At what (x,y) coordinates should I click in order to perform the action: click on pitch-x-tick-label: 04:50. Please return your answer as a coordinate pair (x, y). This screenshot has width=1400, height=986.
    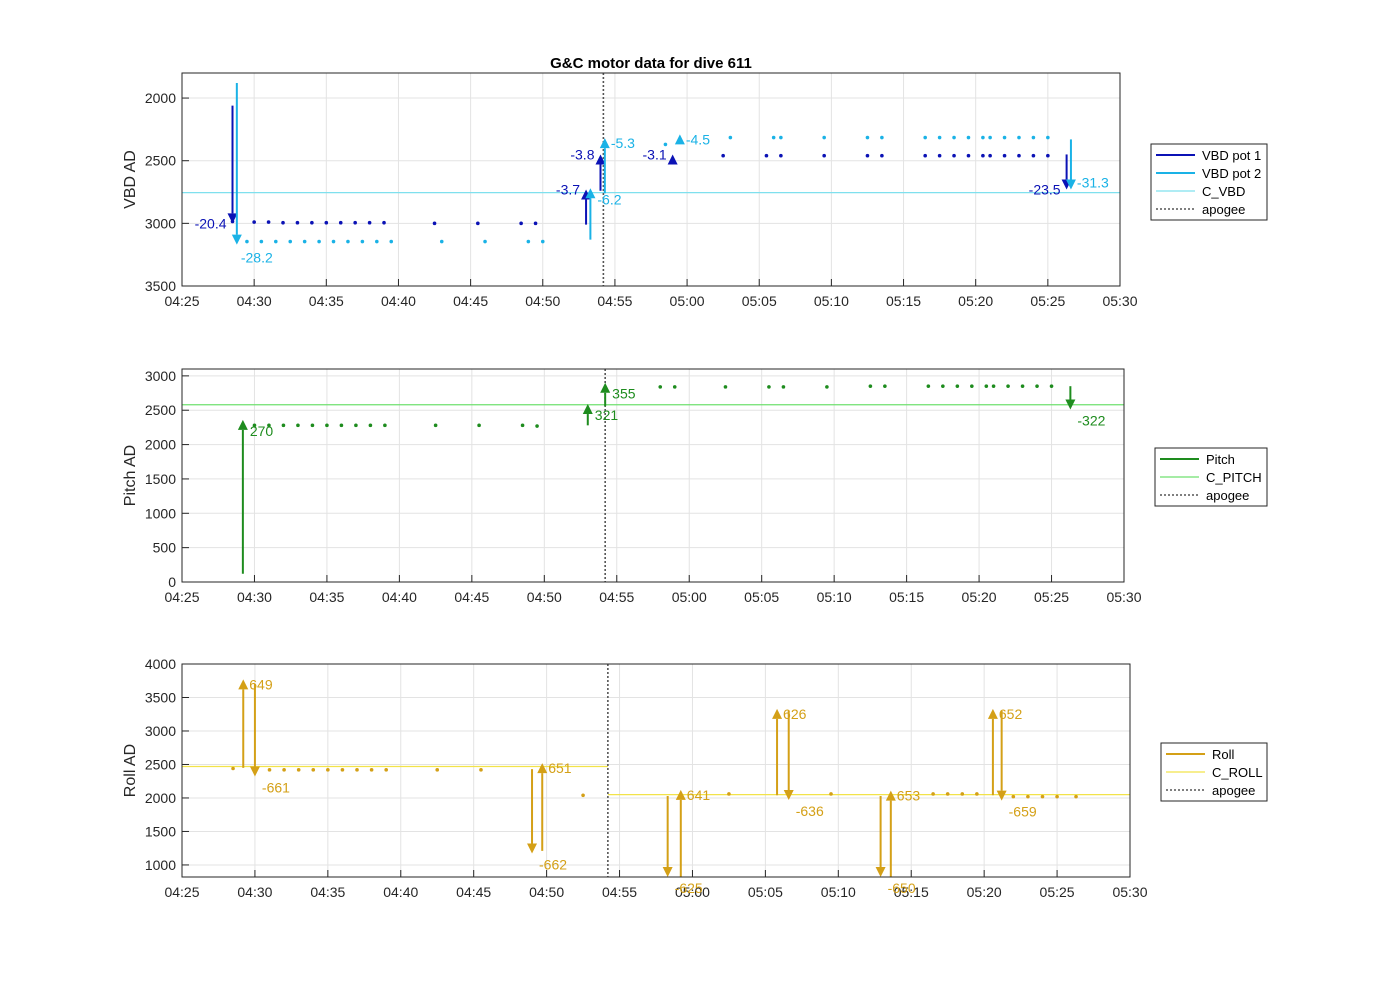
    Looking at the image, I should click on (544, 597).